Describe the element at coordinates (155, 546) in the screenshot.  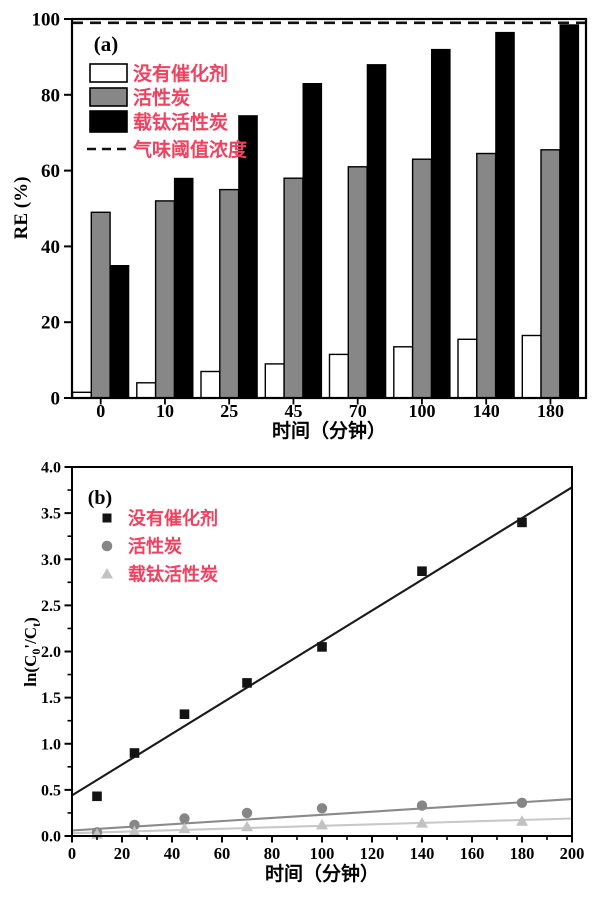
I see `legend-label-b-activated-carbon: 活性炭` at that location.